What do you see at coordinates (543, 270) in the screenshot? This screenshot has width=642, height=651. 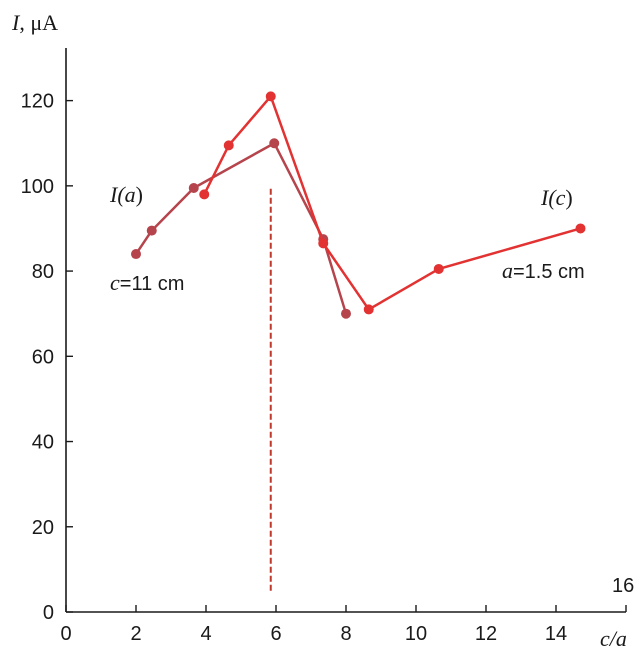 I see `condition-label-c: a=1.5 cm` at bounding box center [543, 270].